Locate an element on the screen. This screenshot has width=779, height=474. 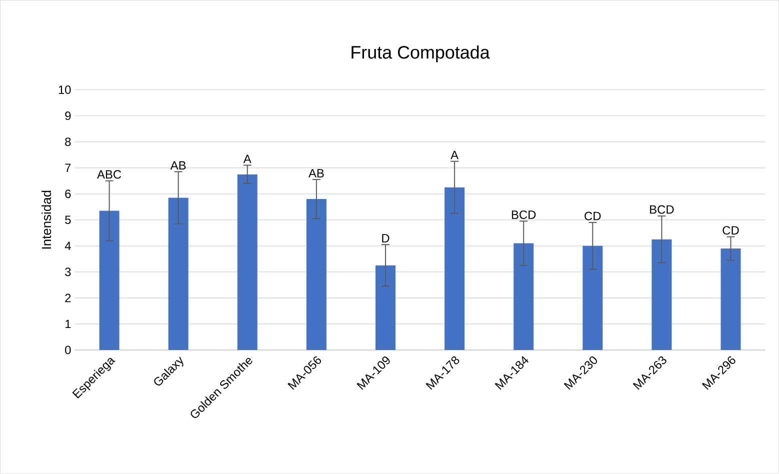
annotation: ABC is located at coordinates (109, 174).